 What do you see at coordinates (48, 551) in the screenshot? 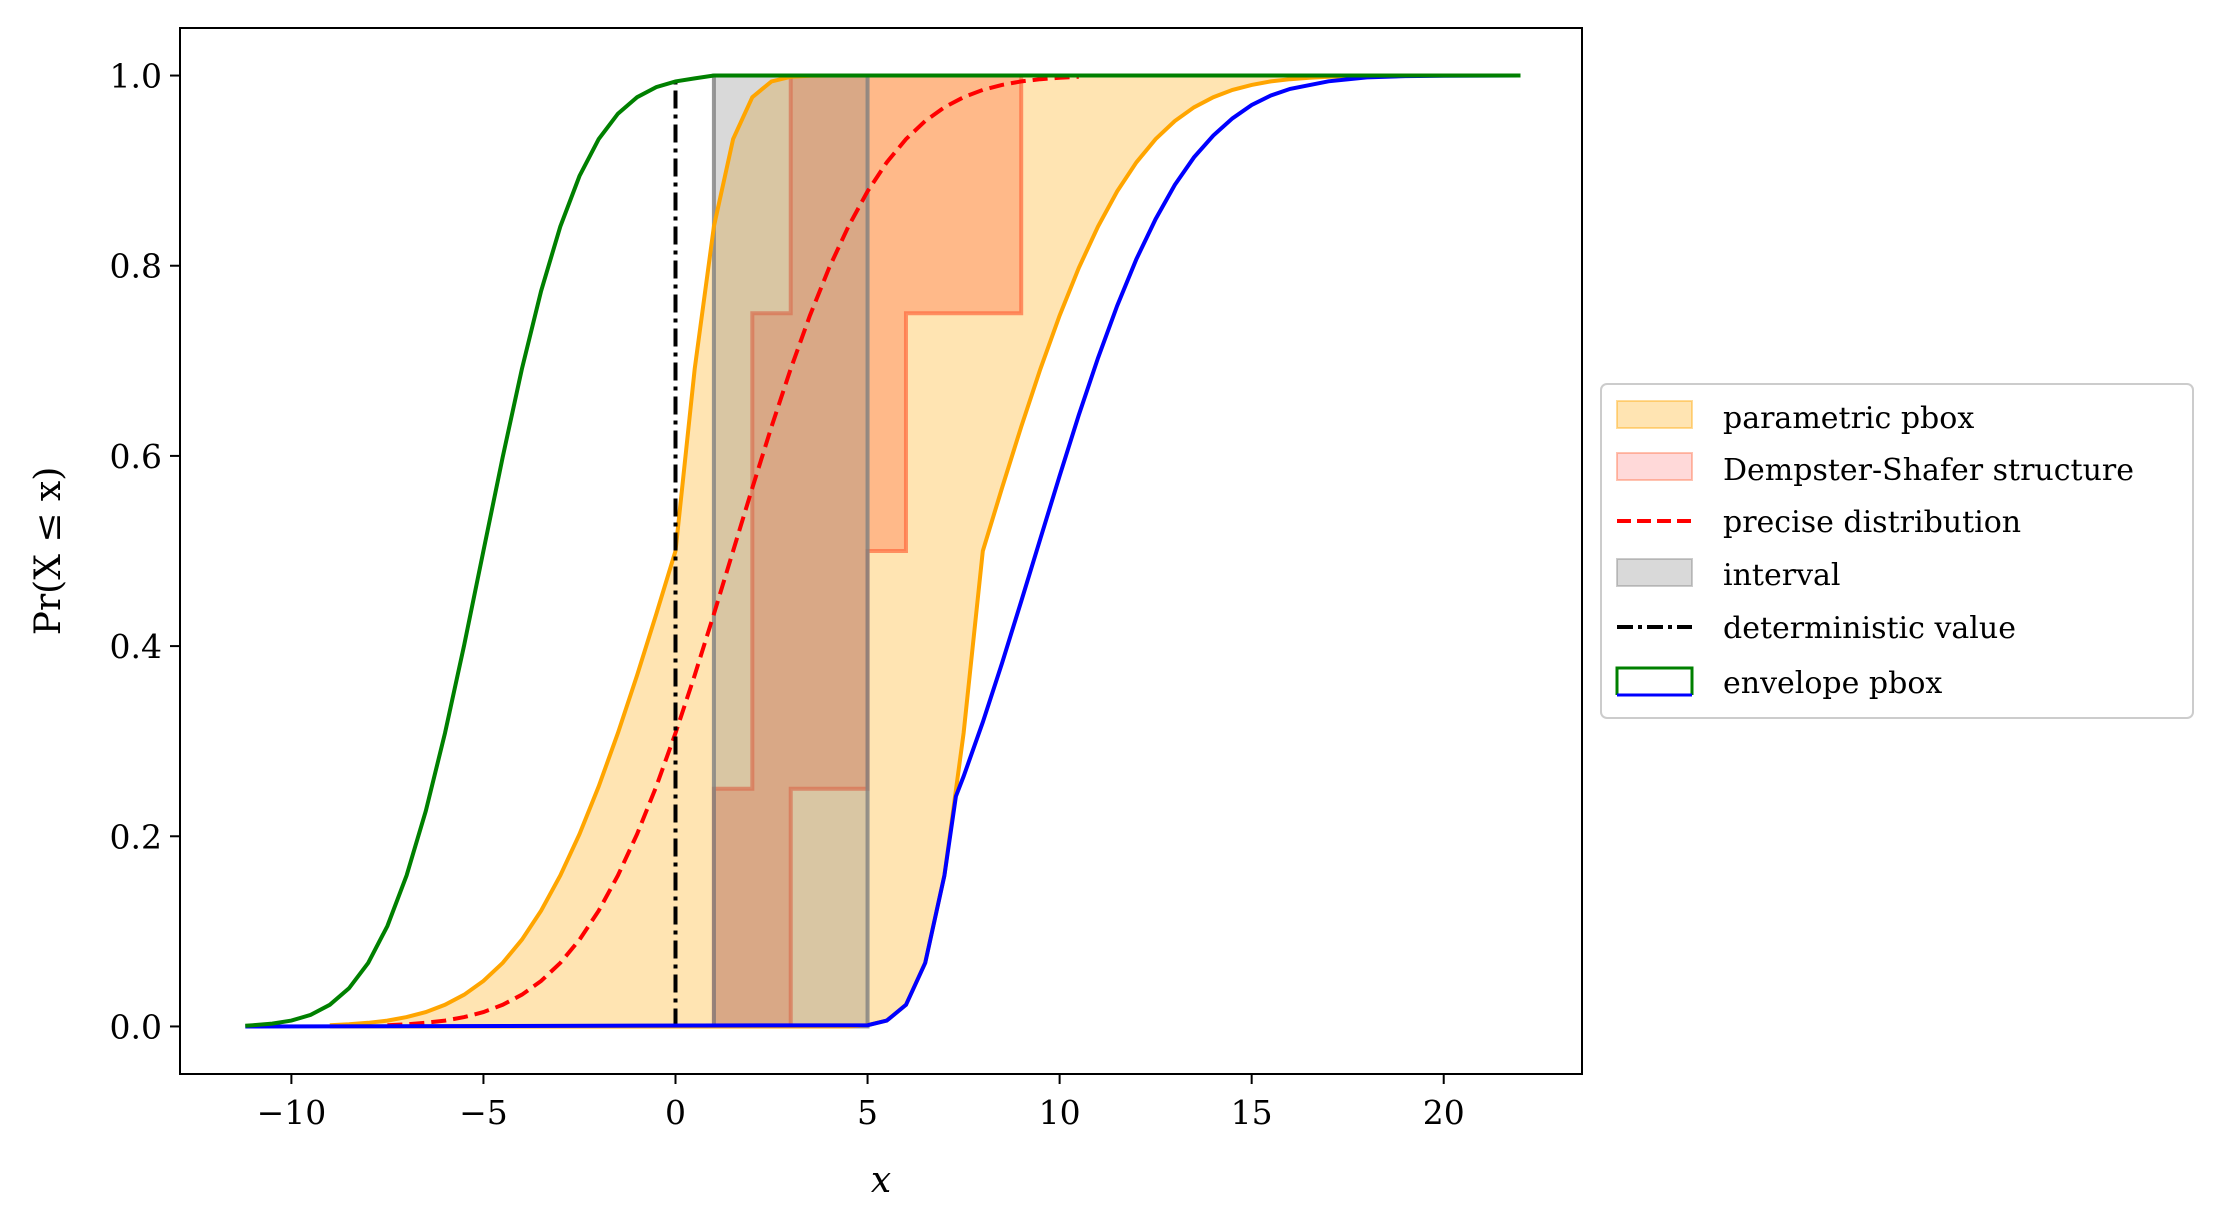
I see `y-axis-label: Pr(X ≤ x)` at bounding box center [48, 551].